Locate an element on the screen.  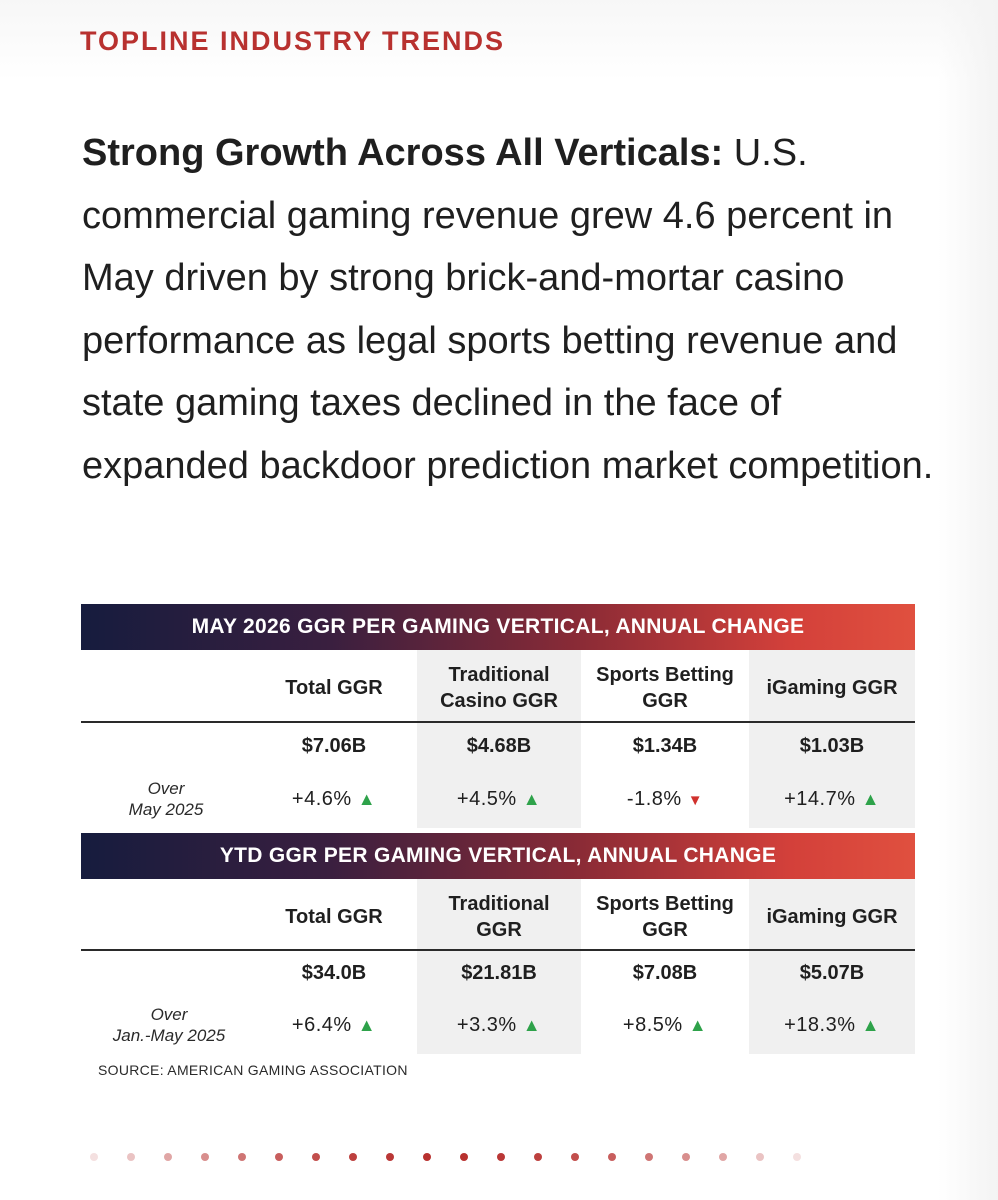
down-arrow-icon: ▼ is located at coordinates (695, 800).